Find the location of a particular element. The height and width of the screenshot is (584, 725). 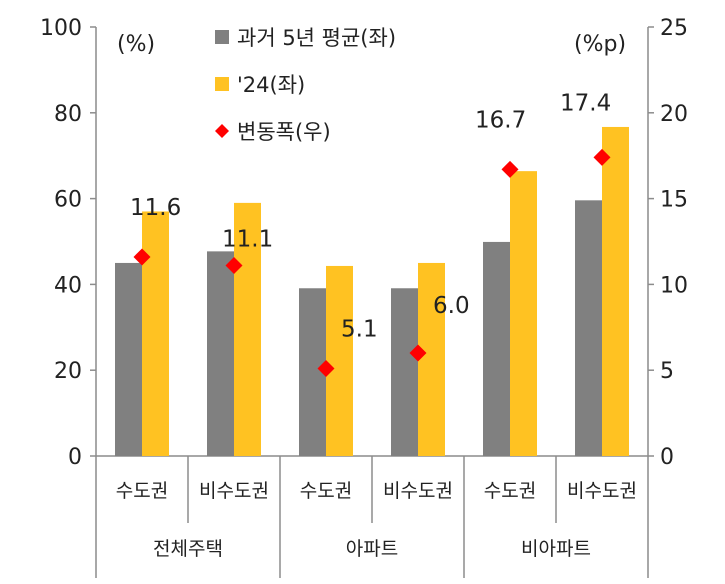

marker-data-label: 11.1 is located at coordinates (247, 240).